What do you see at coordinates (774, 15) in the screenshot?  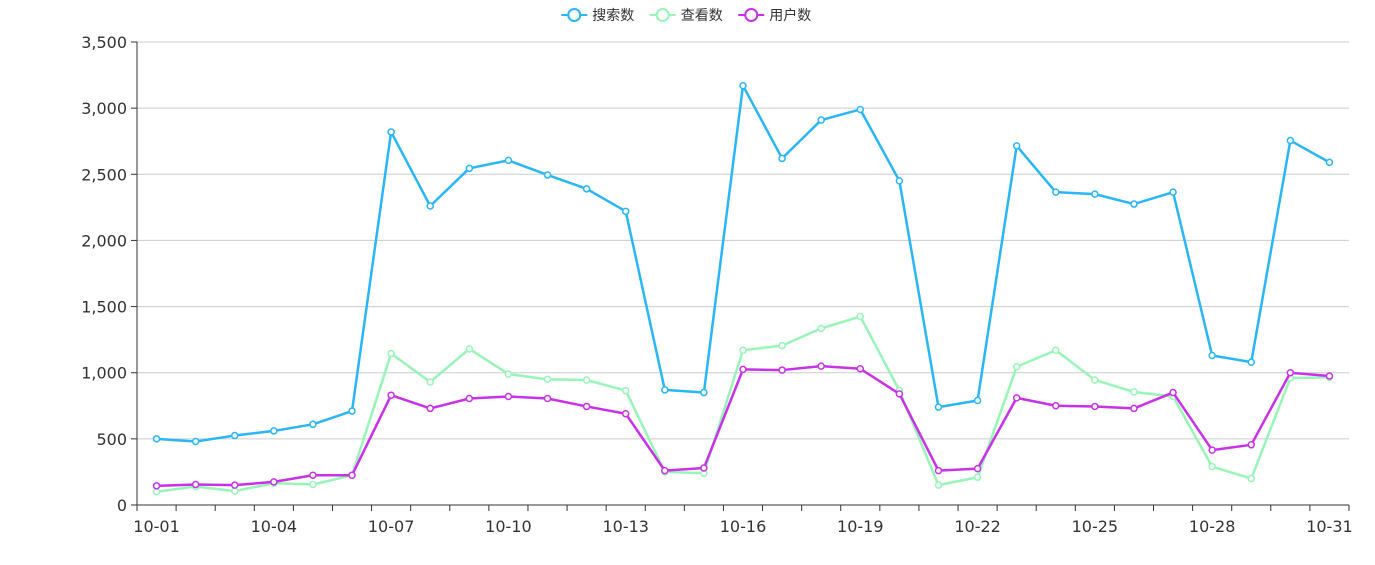 I see `legend-item: 用户数` at bounding box center [774, 15].